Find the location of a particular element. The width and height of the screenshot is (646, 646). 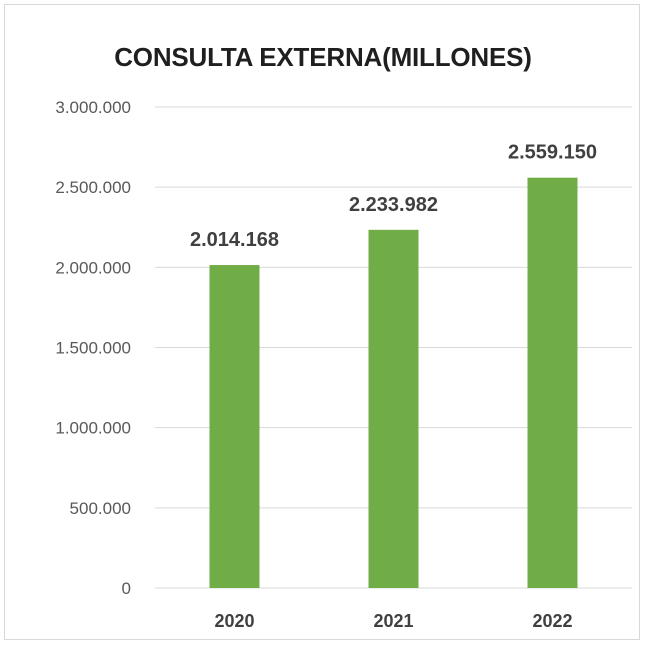

bar-2022 is located at coordinates (552, 382).